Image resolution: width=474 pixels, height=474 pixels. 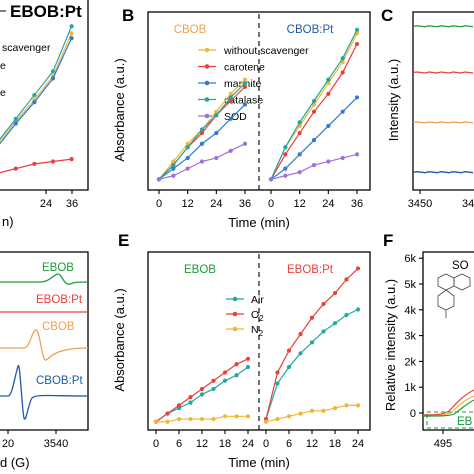 What do you see at coordinates (261, 333) in the screenshot?
I see `panel-e-legend-subscript-2: 2` at bounding box center [261, 333].